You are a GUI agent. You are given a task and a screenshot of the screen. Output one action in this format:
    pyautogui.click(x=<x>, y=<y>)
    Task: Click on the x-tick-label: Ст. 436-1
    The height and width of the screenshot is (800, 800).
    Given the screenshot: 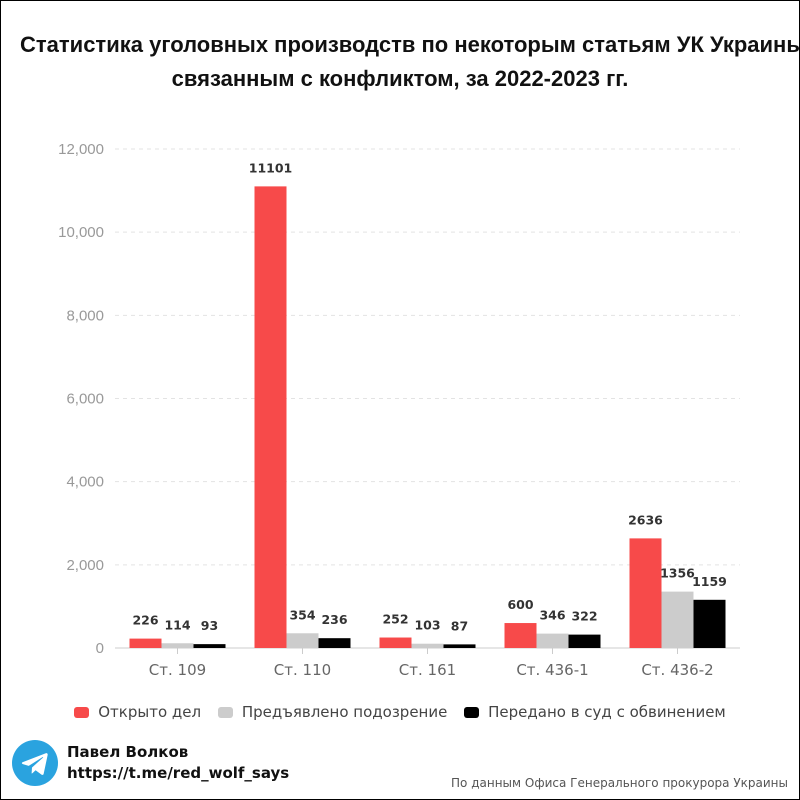 What is the action you would take?
    pyautogui.click(x=552, y=670)
    